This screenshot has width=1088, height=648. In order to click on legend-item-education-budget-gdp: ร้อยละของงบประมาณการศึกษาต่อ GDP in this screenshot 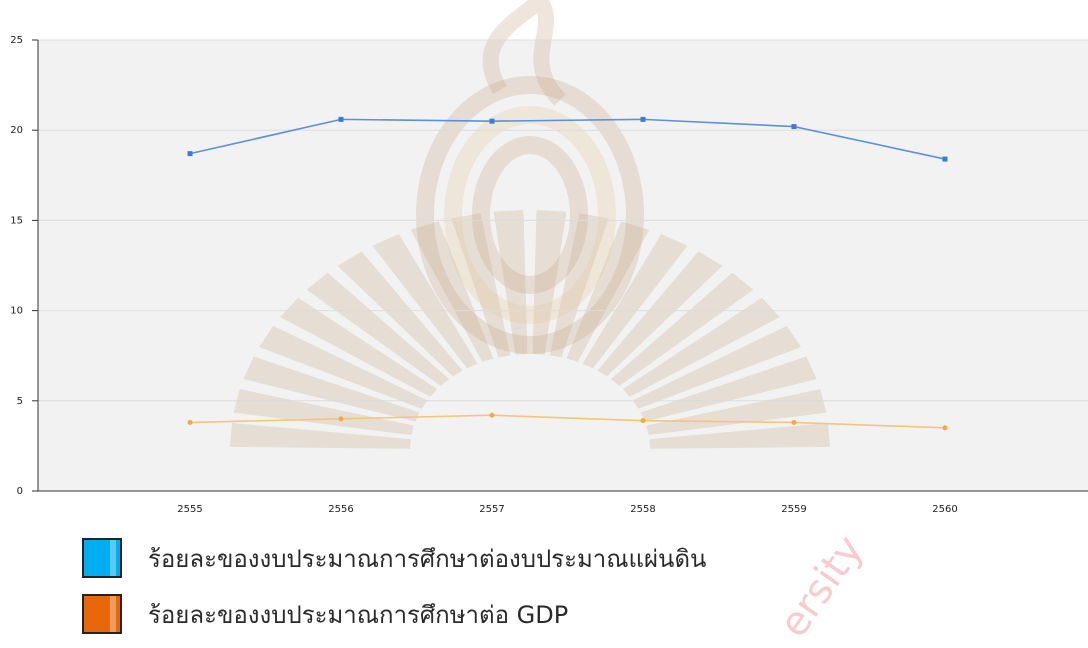, I will do `click(394, 614)`.